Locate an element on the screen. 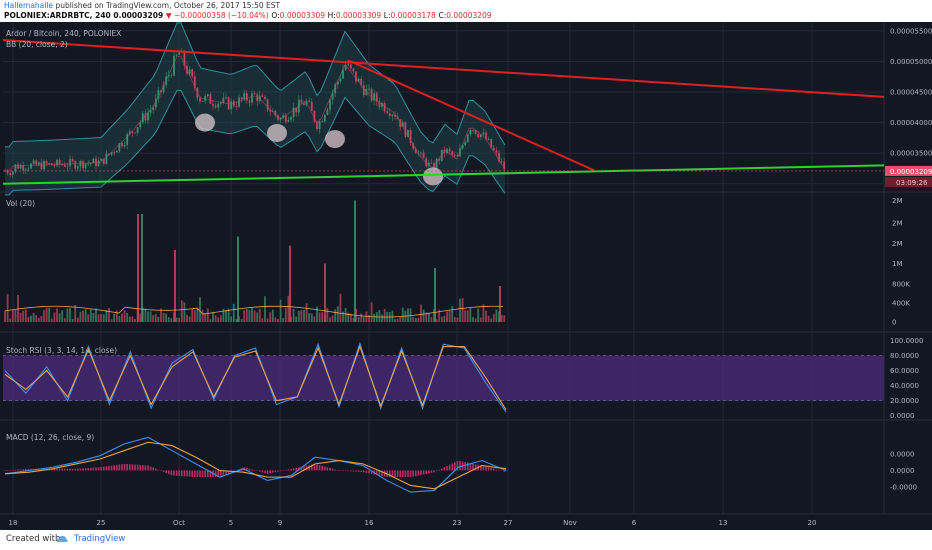 The height and width of the screenshot is (550, 932). created-with-label: Created with is located at coordinates (33, 539).